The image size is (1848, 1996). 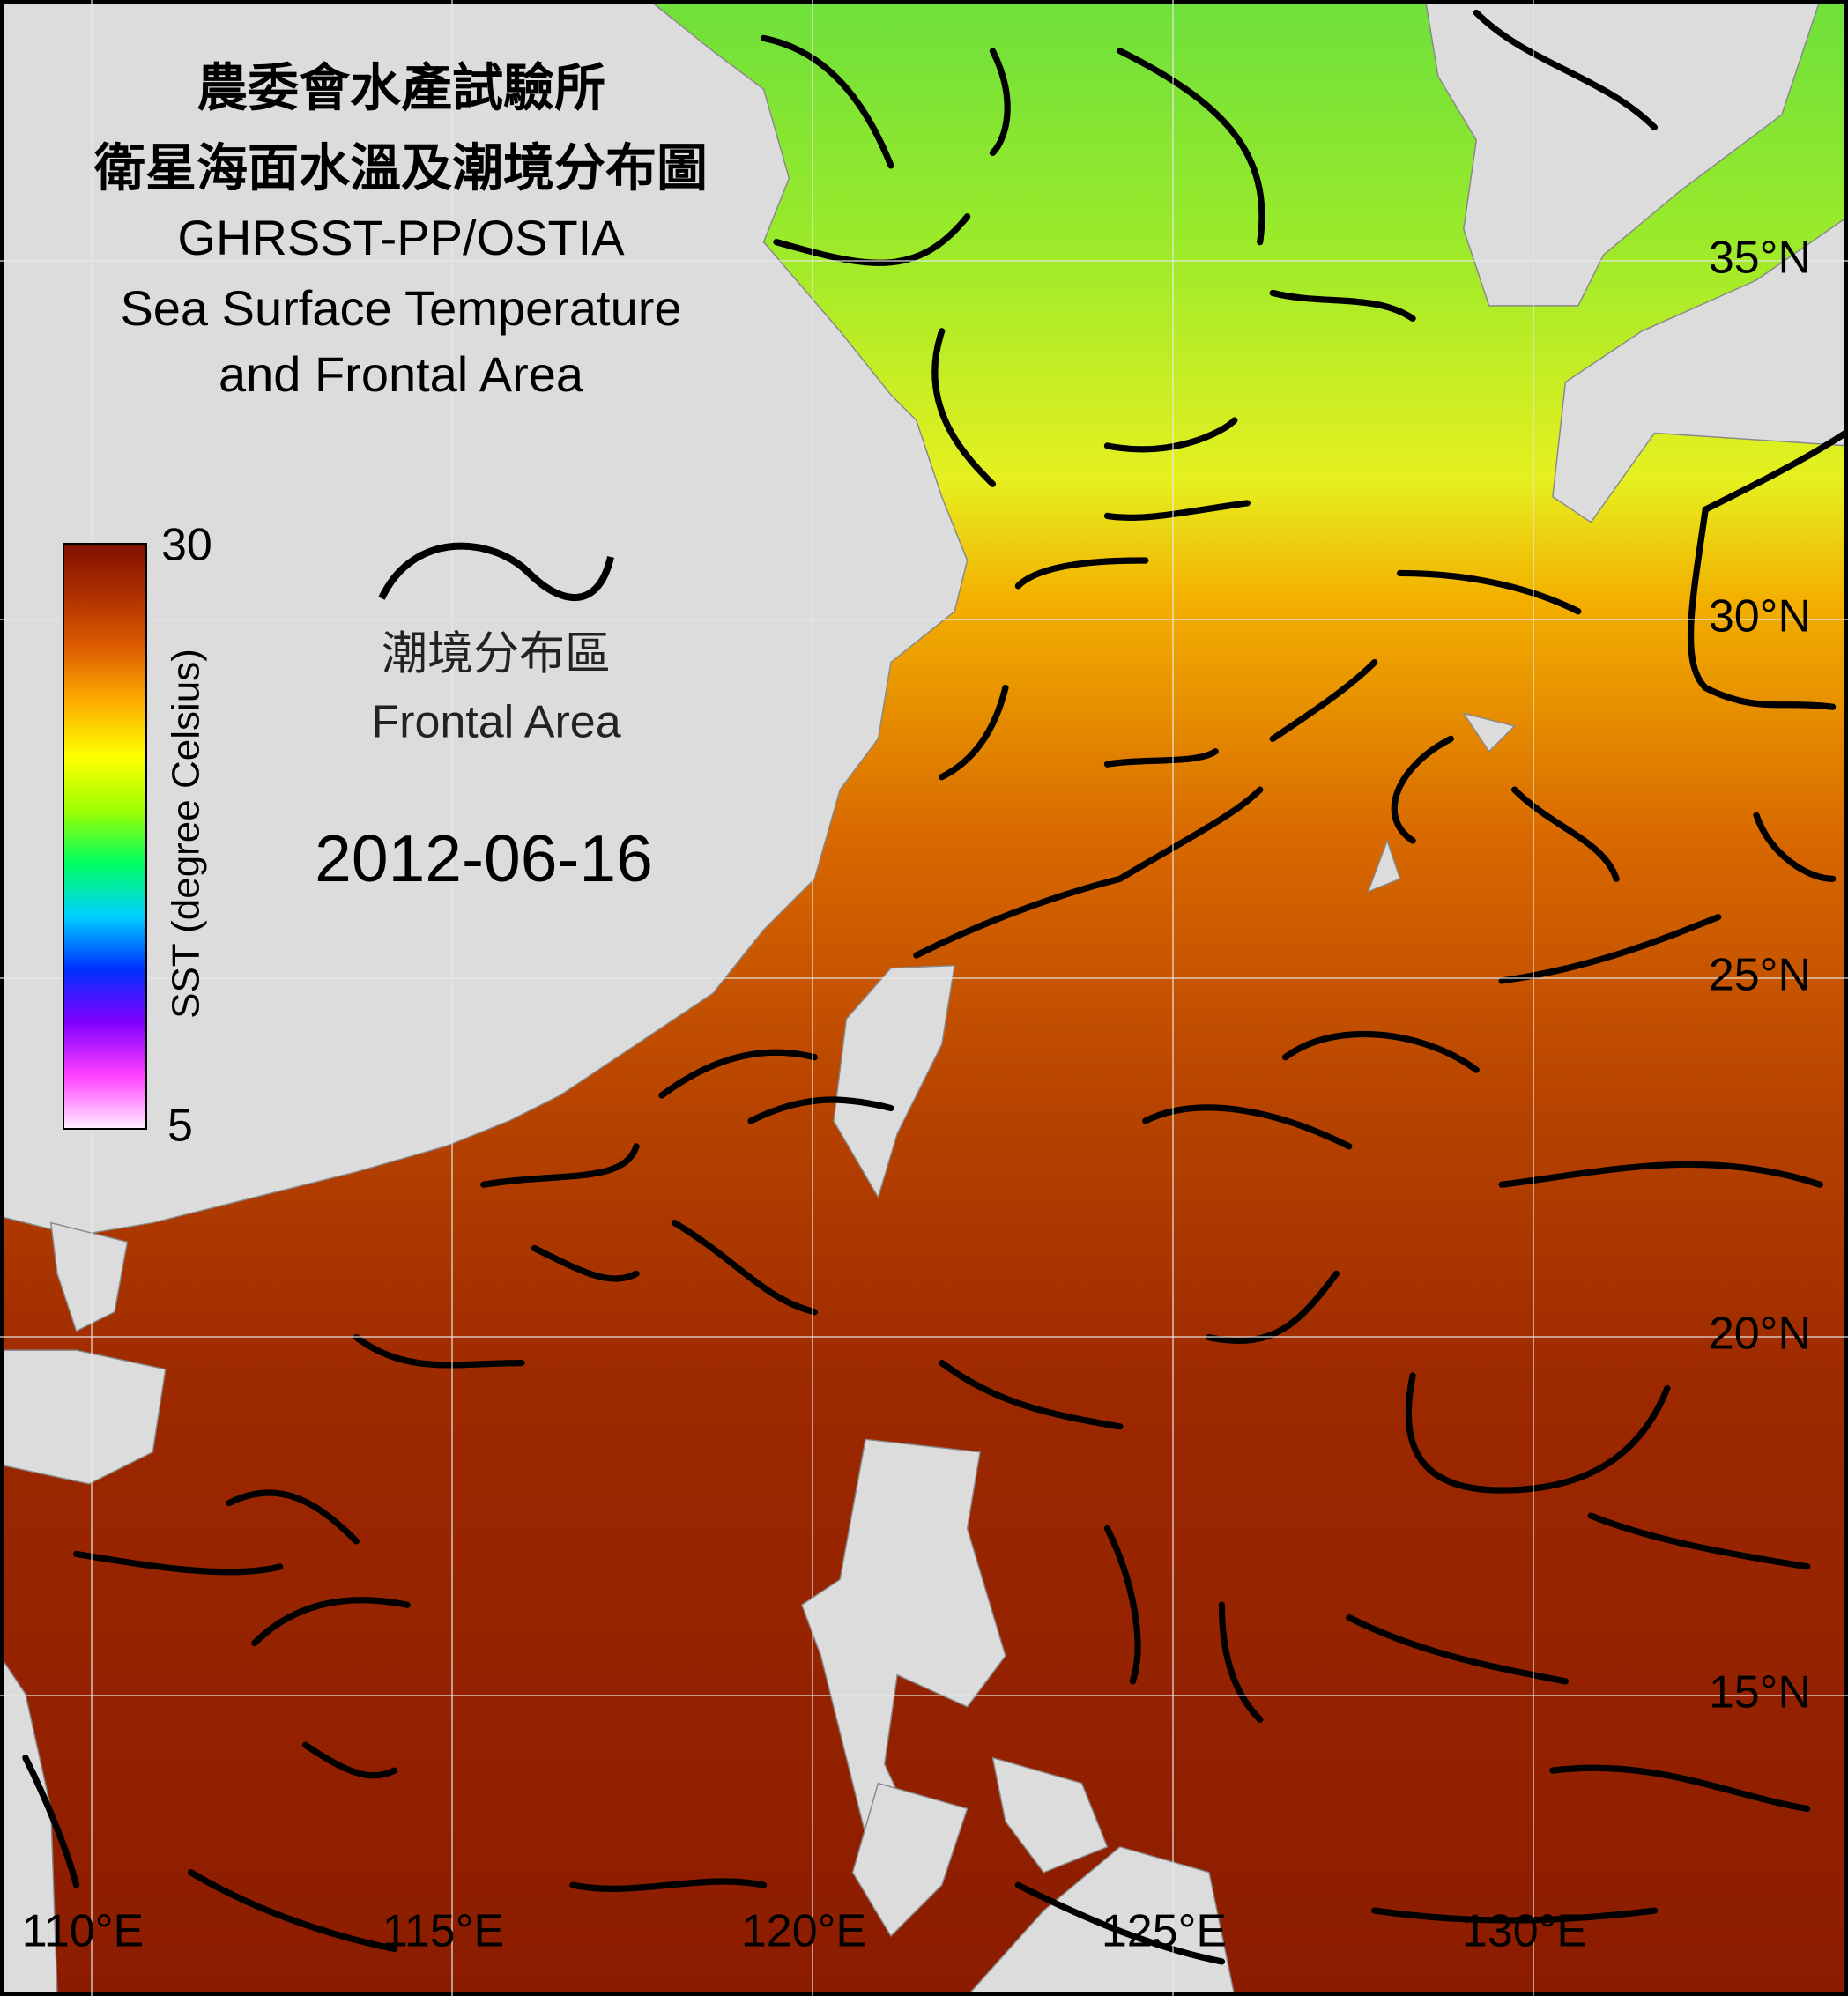 I want to click on title-line: Sea Surface Temperature, so click(x=400, y=308).